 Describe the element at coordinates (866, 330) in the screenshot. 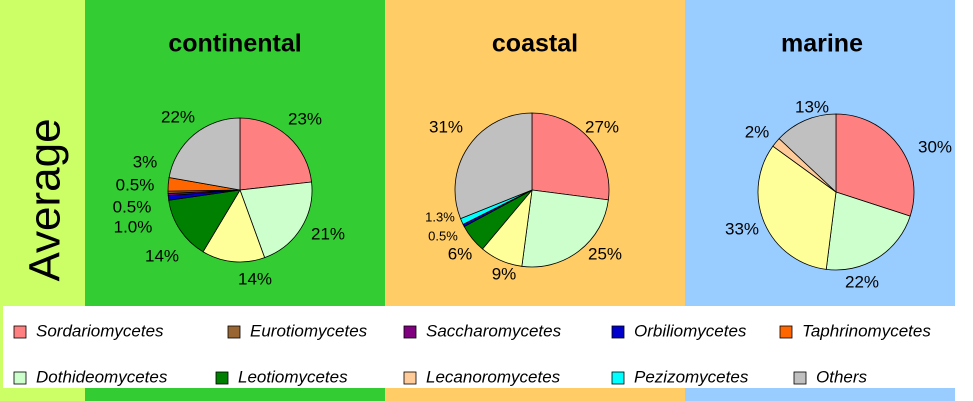

I see `legend-label: Taphrinomycetes` at that location.